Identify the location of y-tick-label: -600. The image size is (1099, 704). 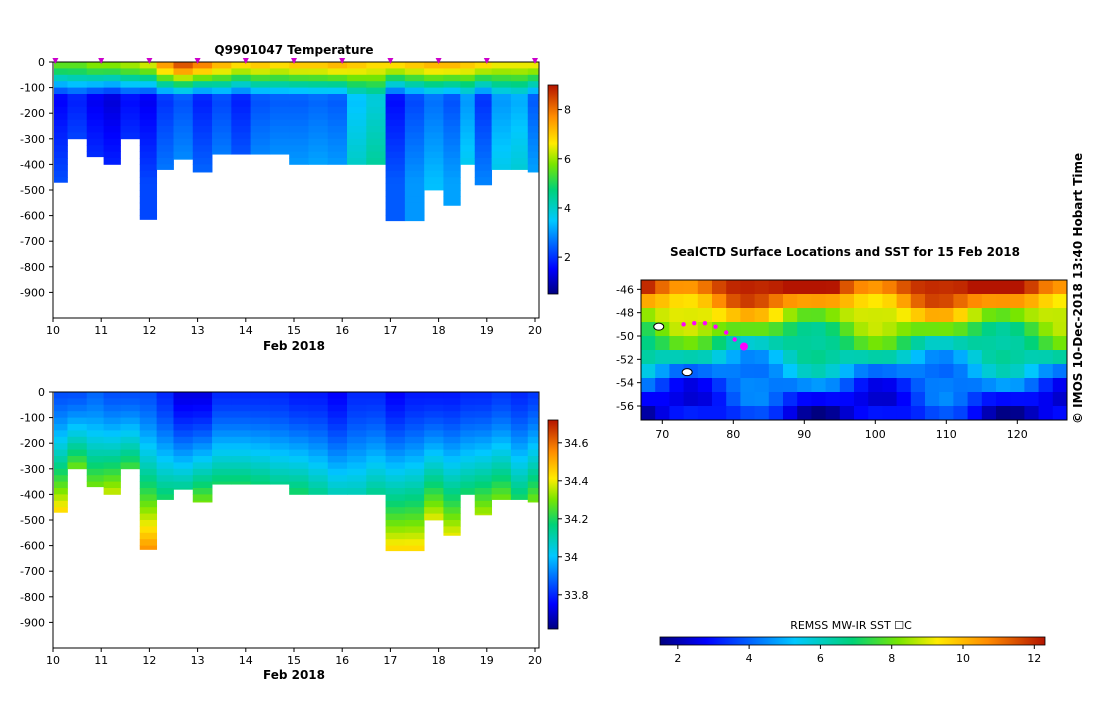
(32, 546).